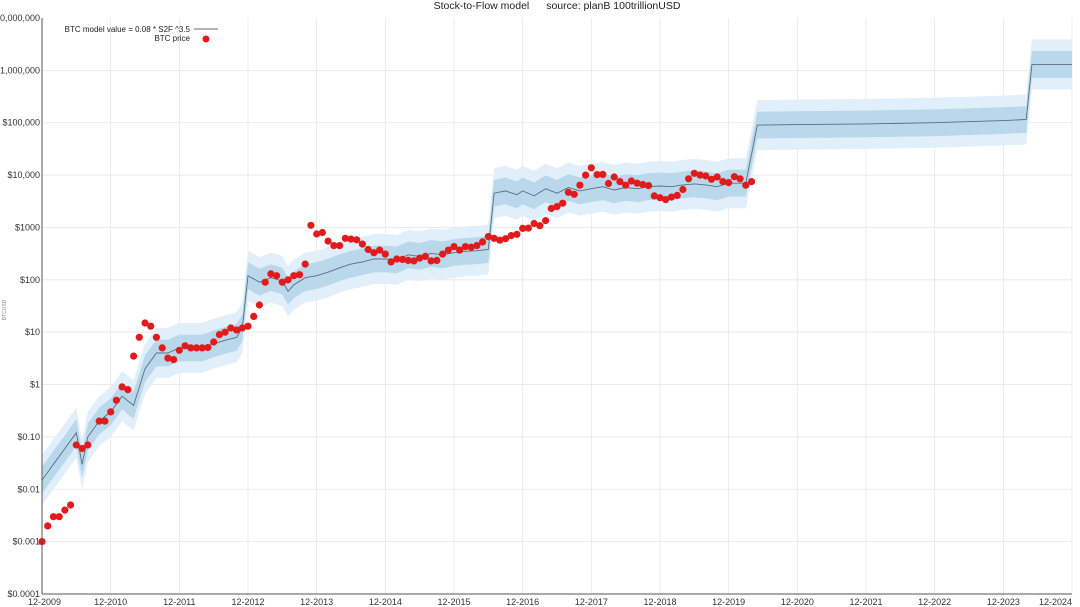 The height and width of the screenshot is (607, 1080). I want to click on chart-title-main: Stock-to-Flow model, so click(482, 6).